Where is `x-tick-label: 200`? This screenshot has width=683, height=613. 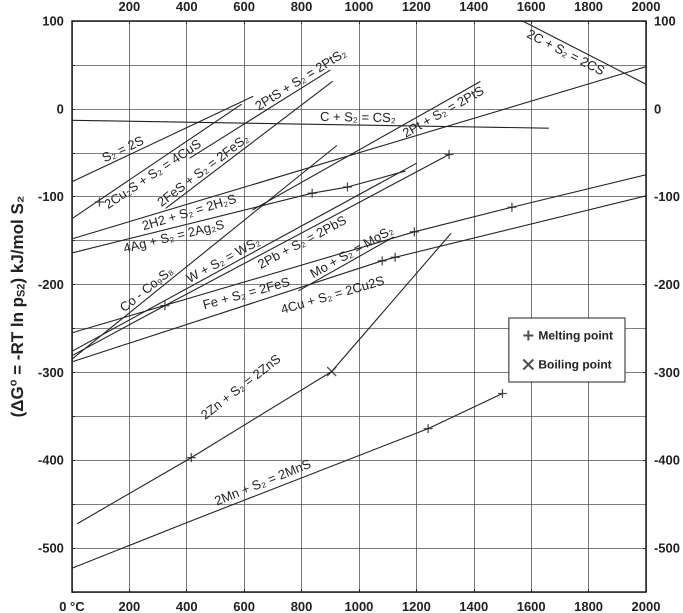 x-tick-label: 200 is located at coordinates (129, 606).